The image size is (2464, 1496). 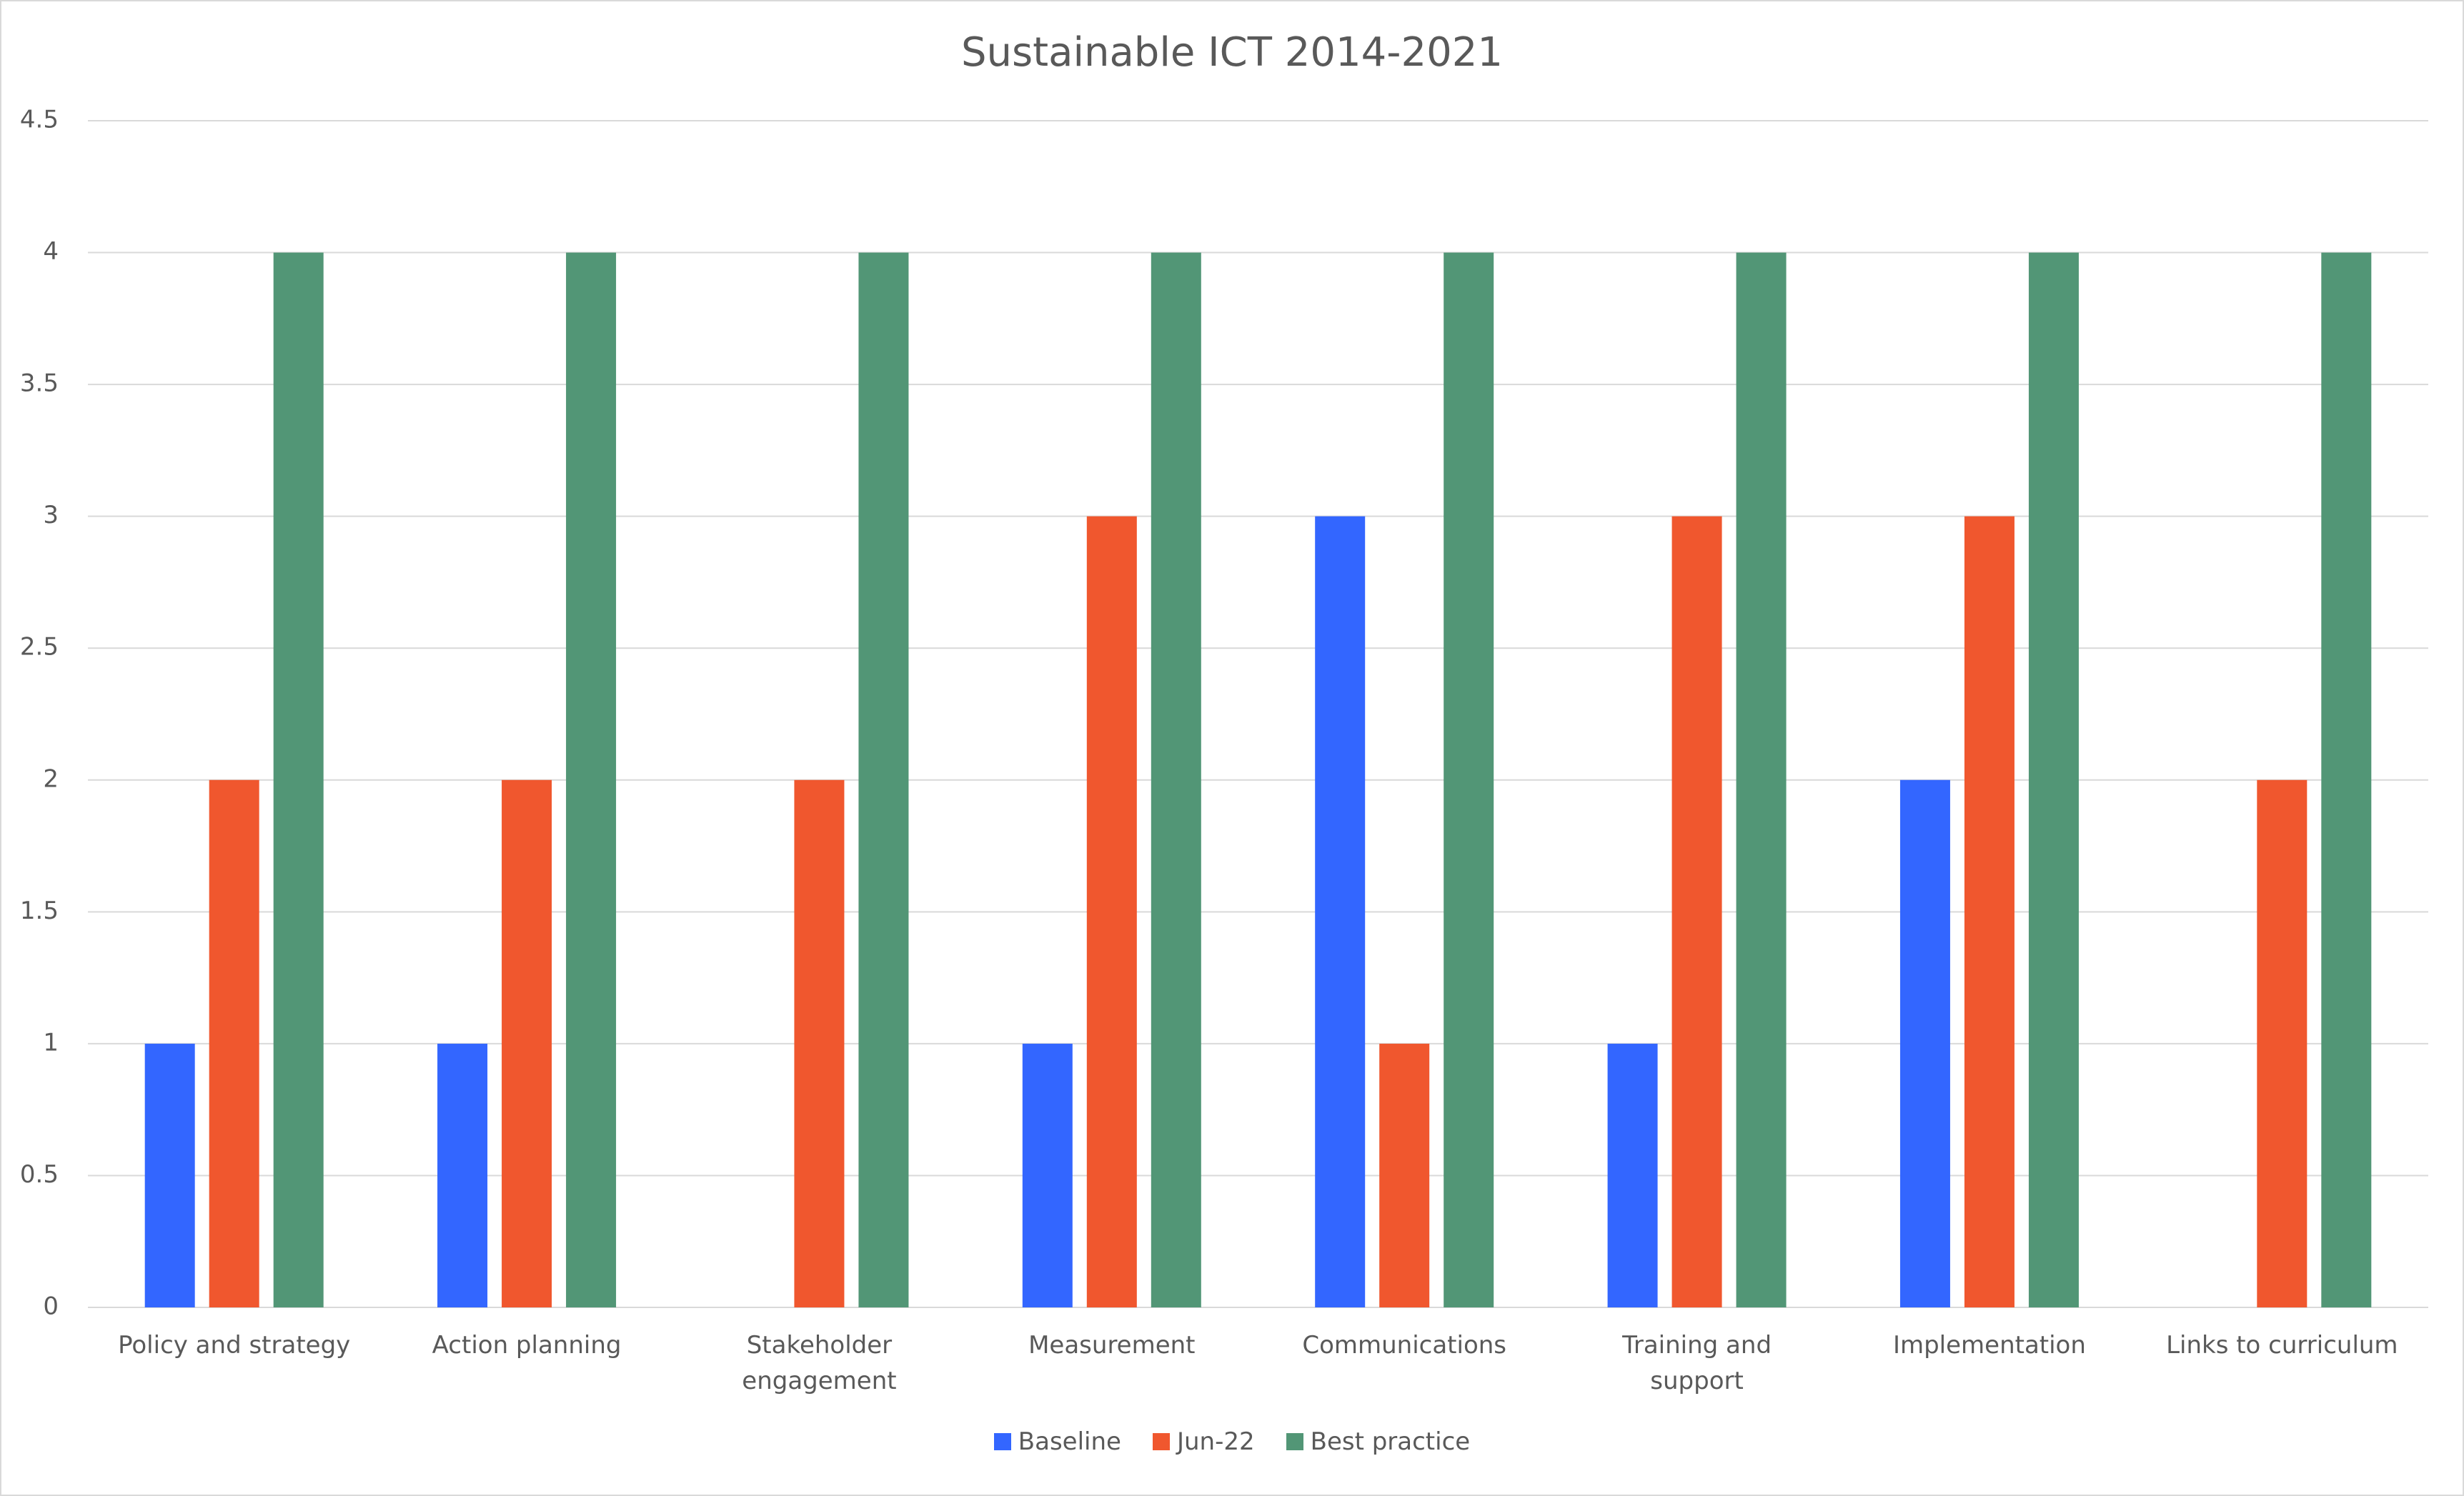 I want to click on y-tick-label: 2.5, so click(x=39, y=647).